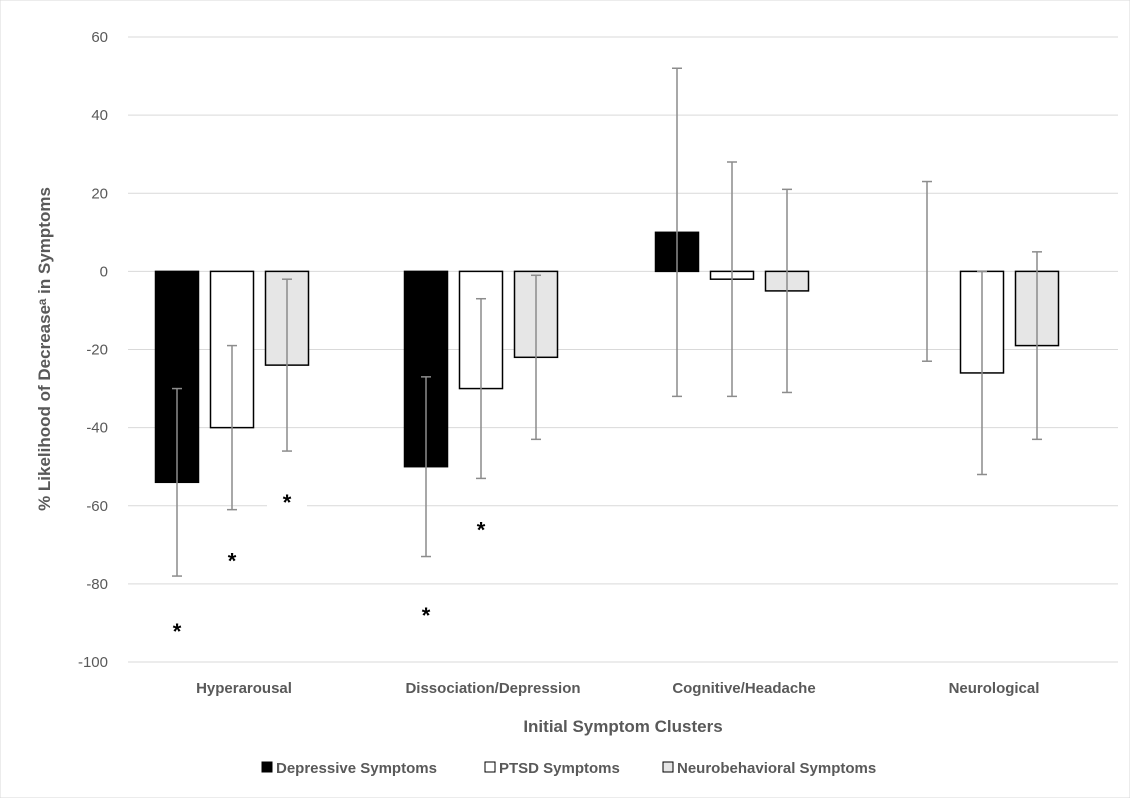 This screenshot has width=1130, height=803. I want to click on legend-label: Depressive Symptoms, so click(356, 768).